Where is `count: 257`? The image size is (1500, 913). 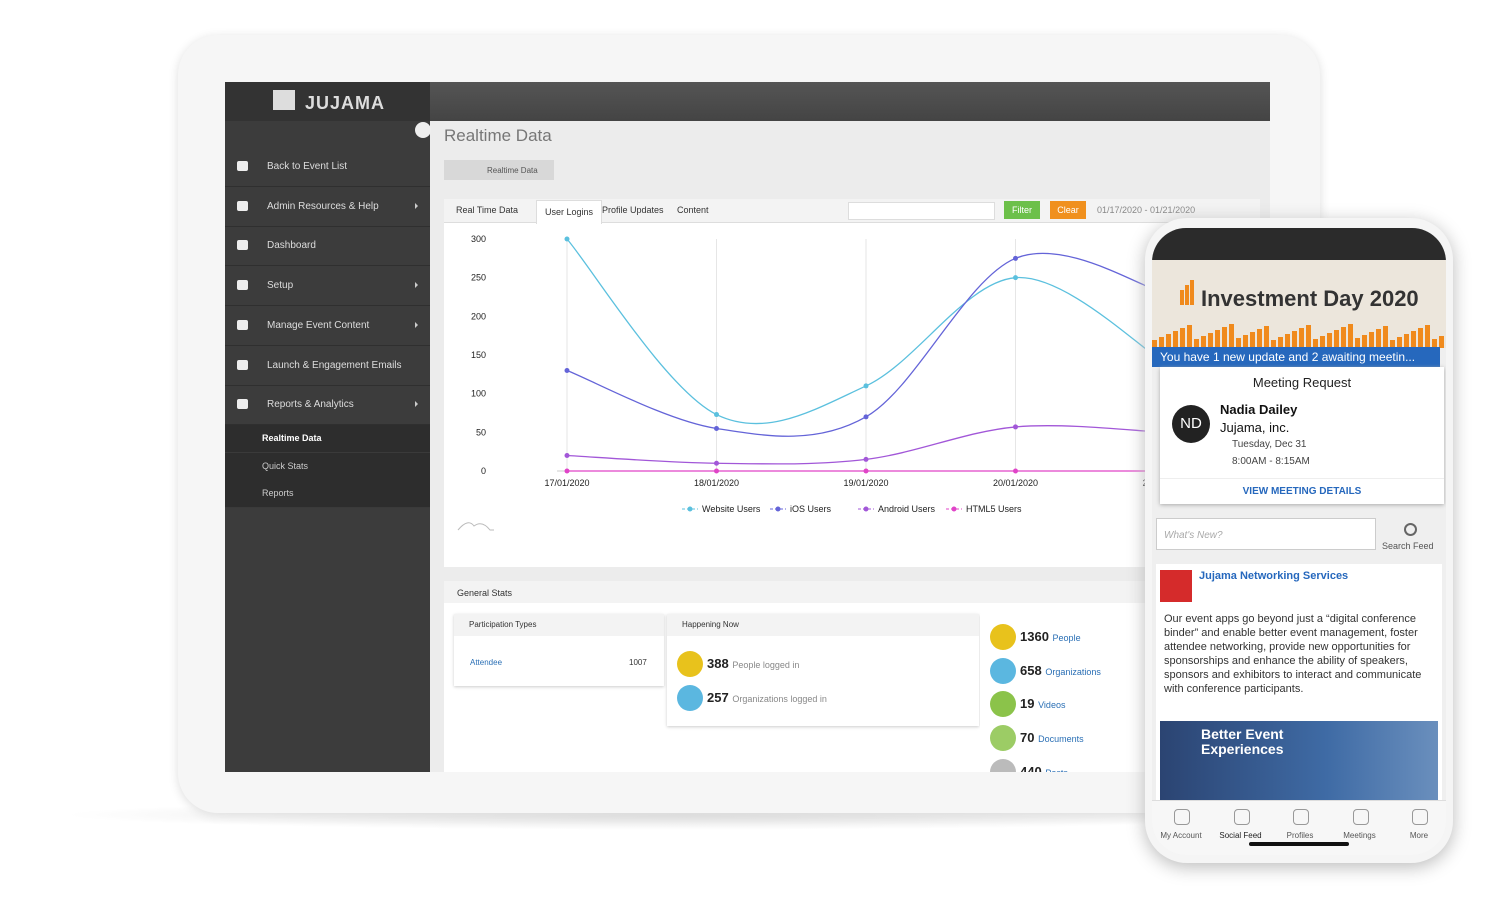 count: 257 is located at coordinates (718, 697).